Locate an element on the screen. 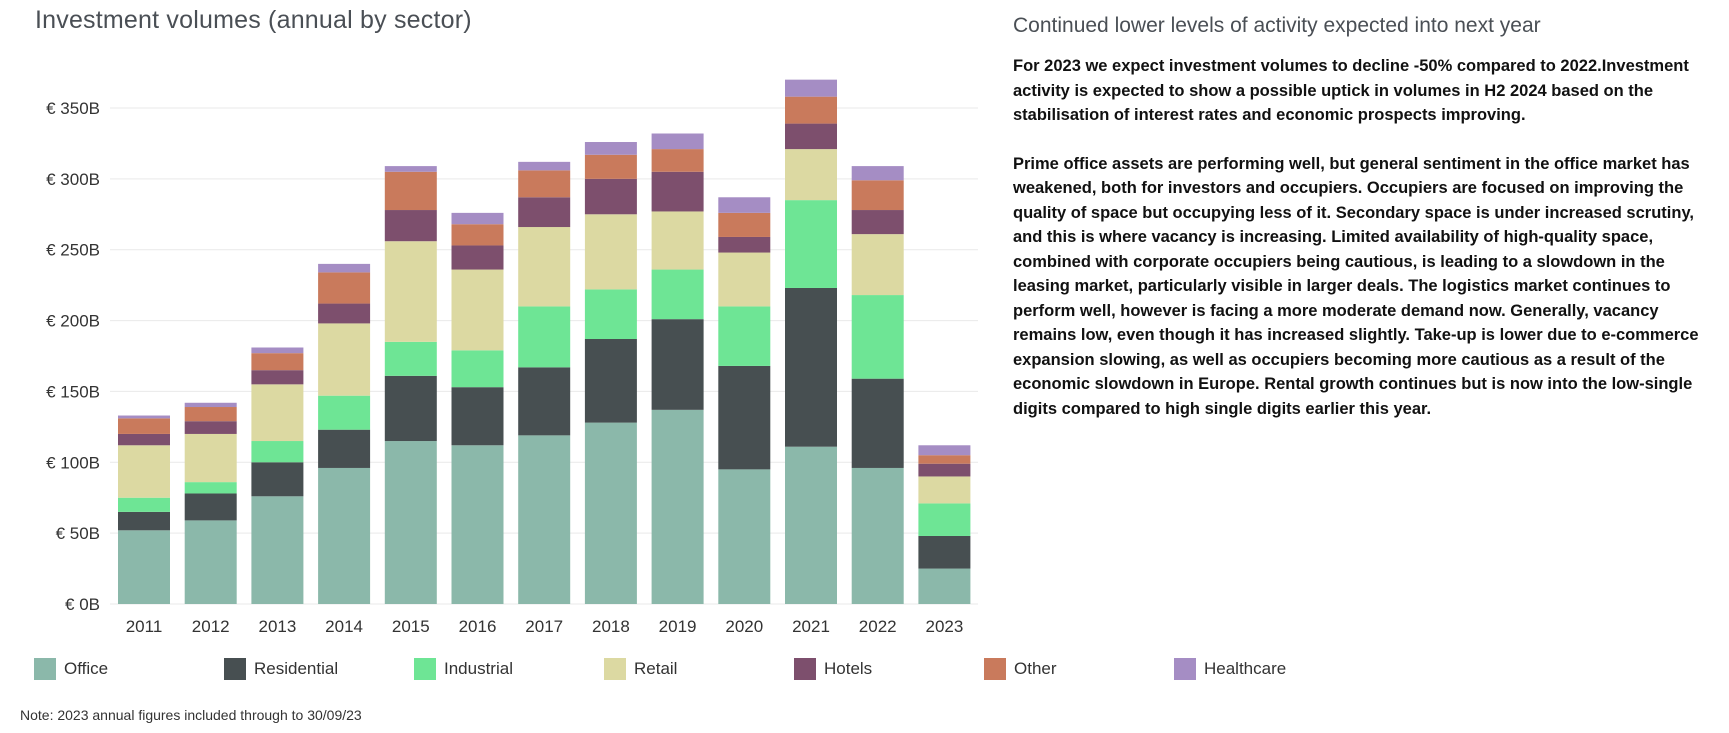  legend-item-residential: Residential is located at coordinates (319, 669).